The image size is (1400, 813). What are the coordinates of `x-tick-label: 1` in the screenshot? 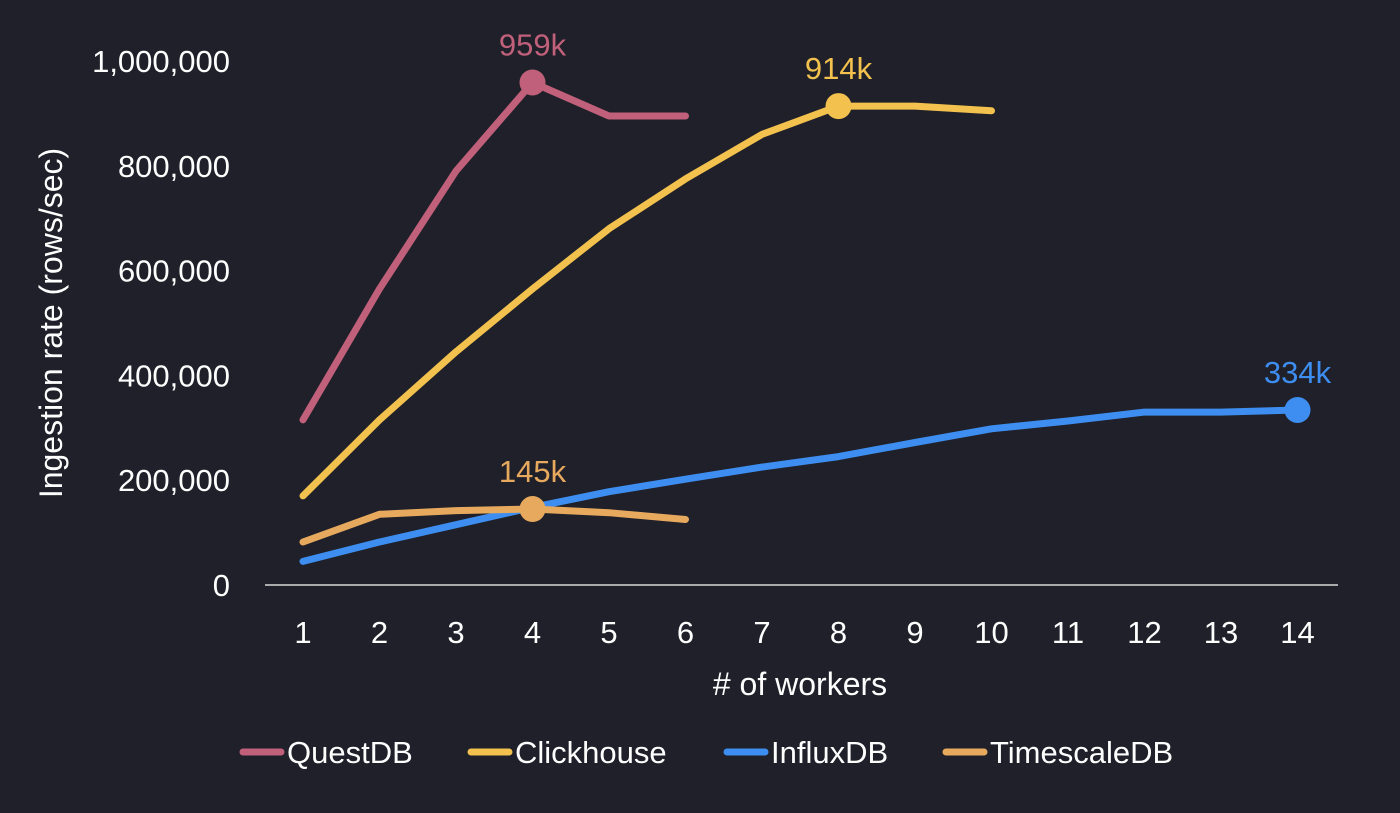 It's located at (302, 632).